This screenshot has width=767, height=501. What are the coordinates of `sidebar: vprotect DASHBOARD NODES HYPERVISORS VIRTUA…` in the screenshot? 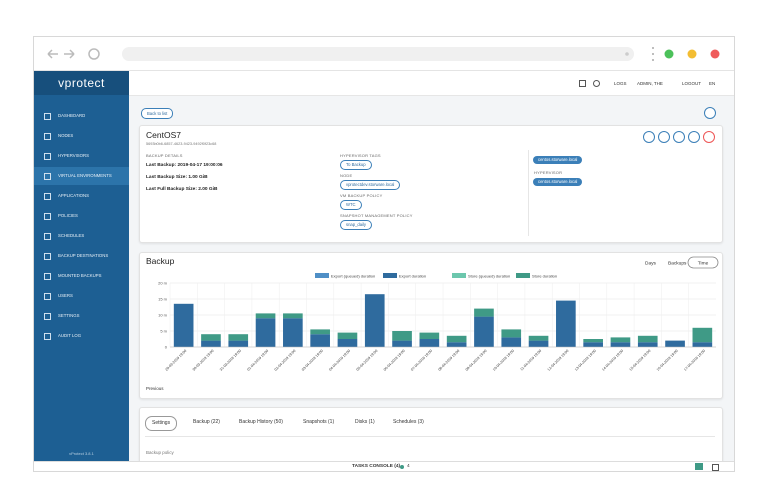 It's located at (81, 267).